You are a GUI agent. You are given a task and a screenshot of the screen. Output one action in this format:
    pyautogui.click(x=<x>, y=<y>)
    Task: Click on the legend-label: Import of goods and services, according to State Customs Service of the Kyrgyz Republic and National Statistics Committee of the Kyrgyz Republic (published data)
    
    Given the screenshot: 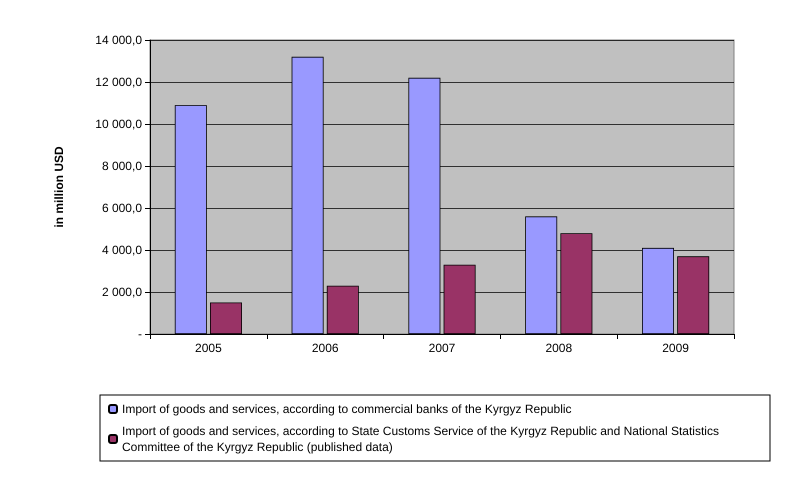 What is the action you would take?
    pyautogui.click(x=422, y=439)
    